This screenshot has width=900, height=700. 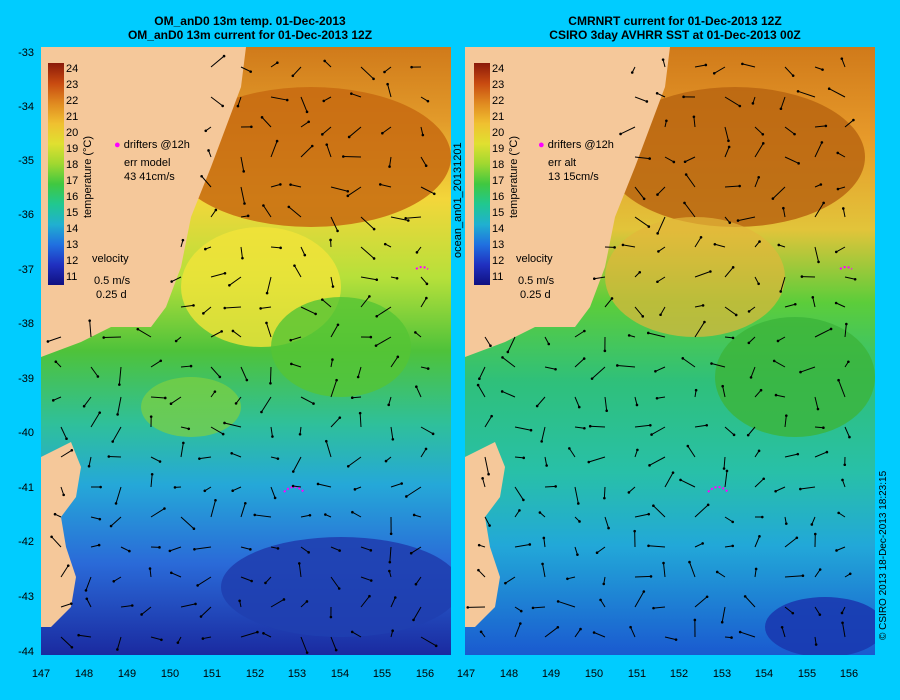 I want to click on left-velocity-label: velocity, so click(x=110, y=259).